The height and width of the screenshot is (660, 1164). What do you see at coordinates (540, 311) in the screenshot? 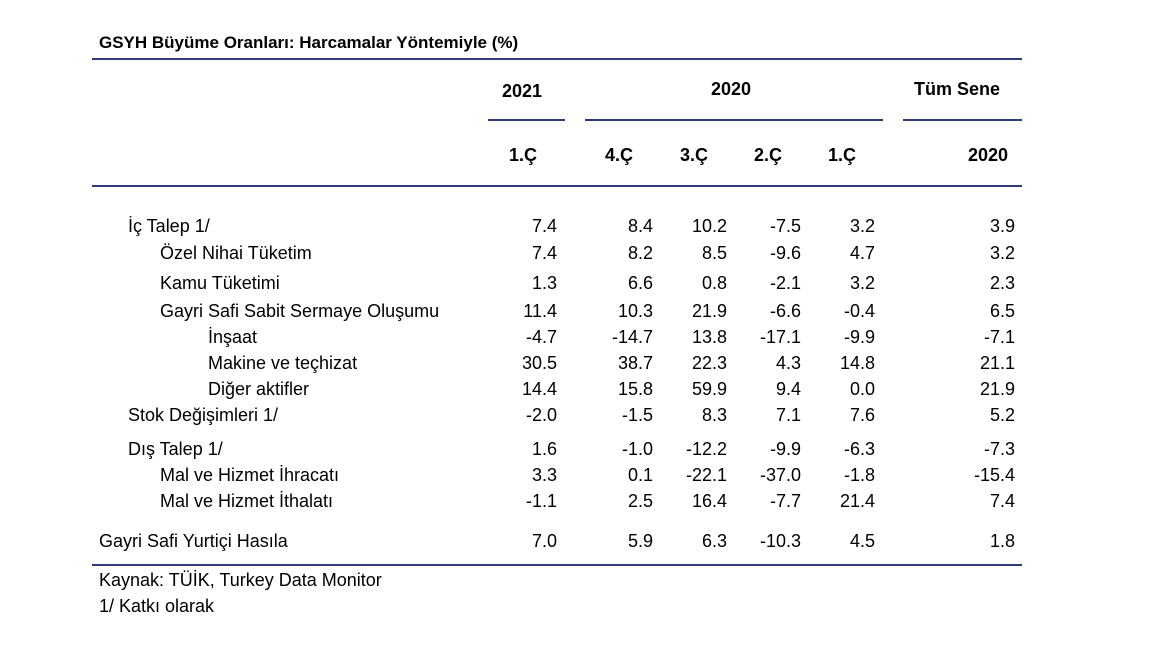
I see `table-cell: 11.4` at bounding box center [540, 311].